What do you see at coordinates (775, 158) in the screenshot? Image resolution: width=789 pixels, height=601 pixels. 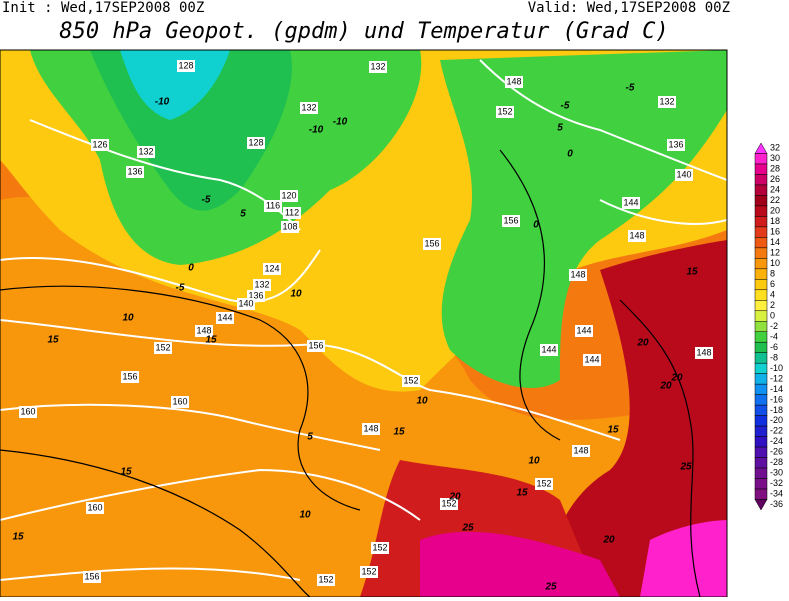 I see `colorbar-label: 30` at bounding box center [775, 158].